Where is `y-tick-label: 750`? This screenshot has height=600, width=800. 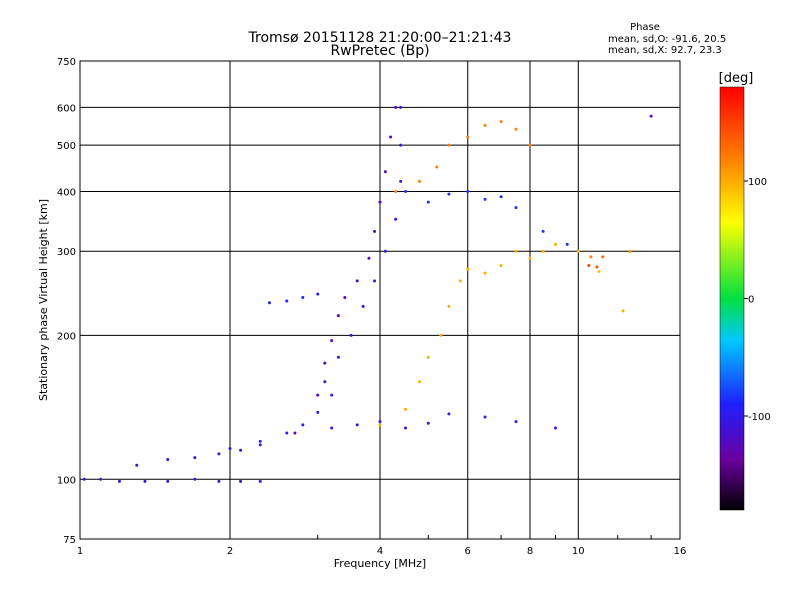
y-tick-label: 750 is located at coordinates (66, 62).